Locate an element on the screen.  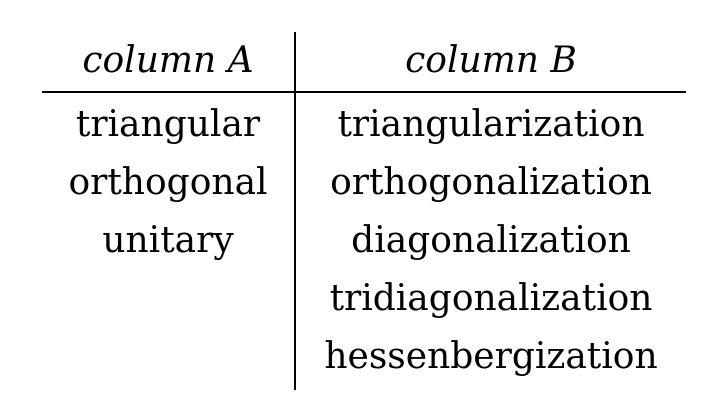
column-a-cell: triangular is located at coordinates (168, 124).